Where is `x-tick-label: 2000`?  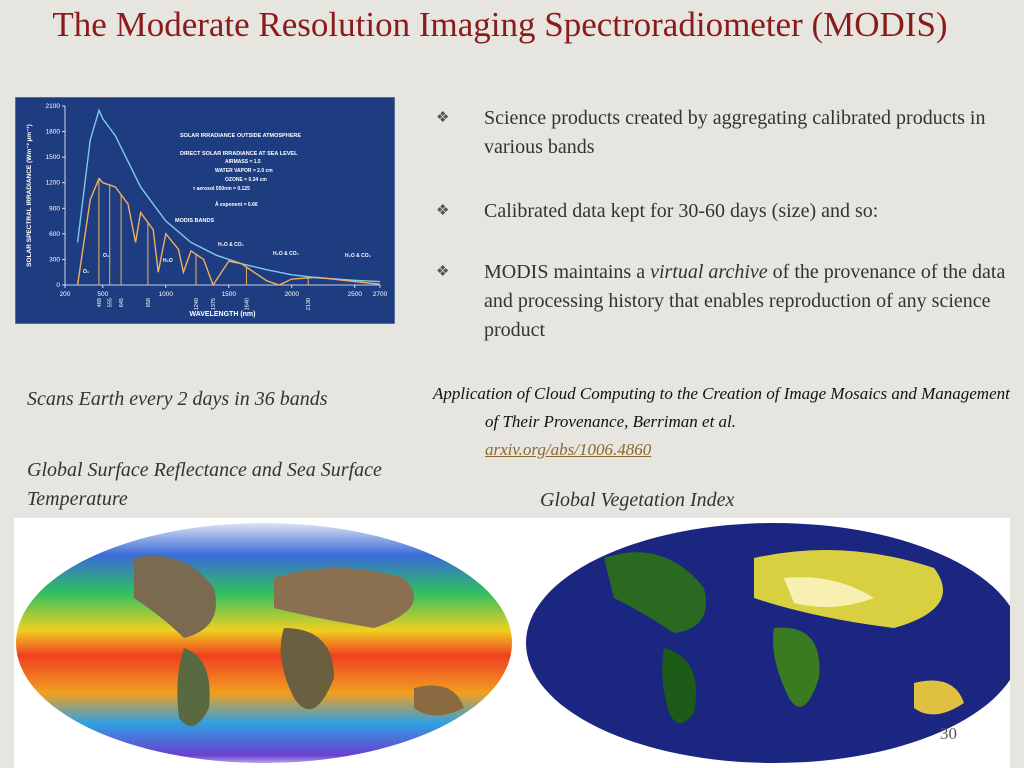
x-tick-label: 2000 is located at coordinates (292, 294).